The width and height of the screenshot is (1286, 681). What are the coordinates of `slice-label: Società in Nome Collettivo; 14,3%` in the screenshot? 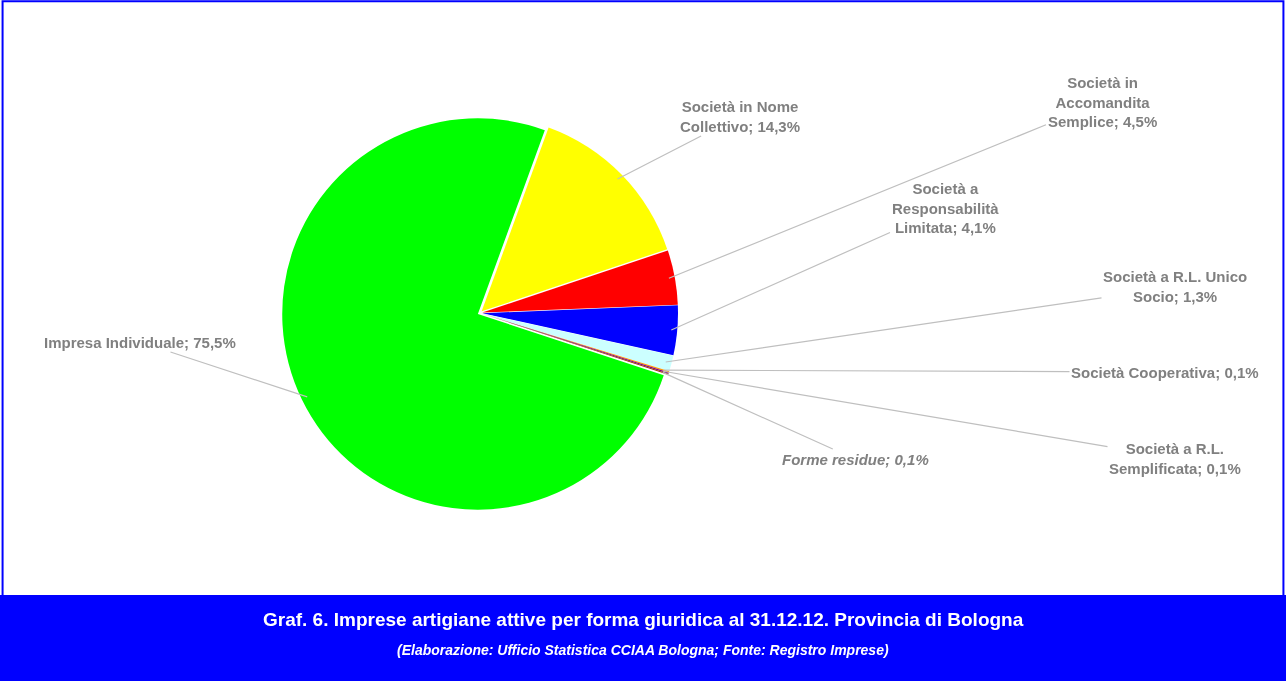 It's located at (740, 116).